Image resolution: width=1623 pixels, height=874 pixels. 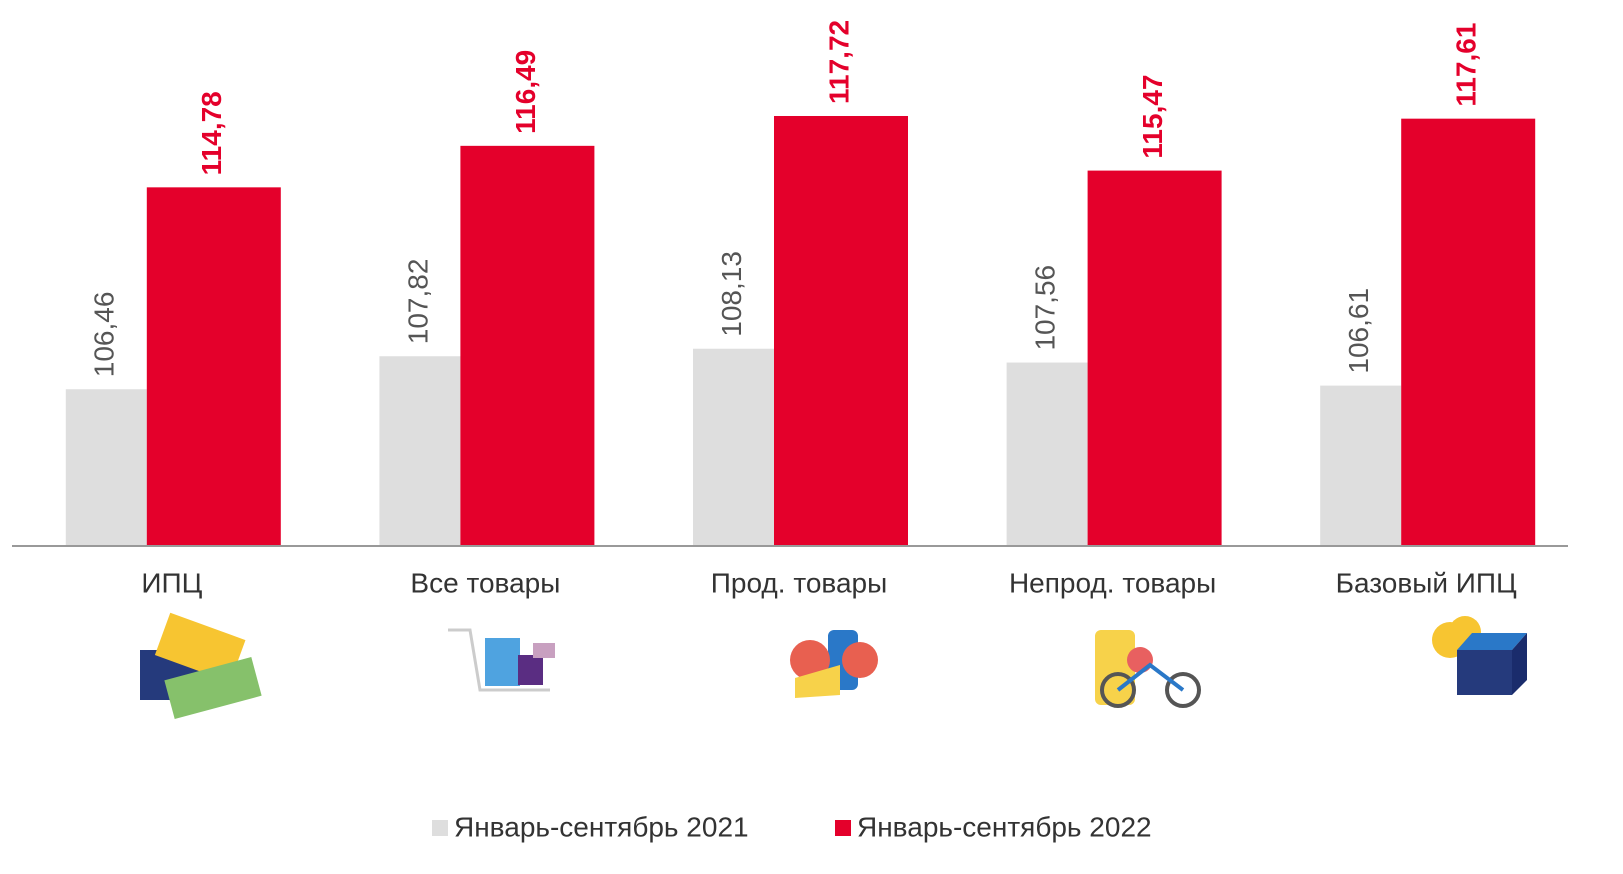 What do you see at coordinates (501, 660) in the screenshot?
I see `icon-cart` at bounding box center [501, 660].